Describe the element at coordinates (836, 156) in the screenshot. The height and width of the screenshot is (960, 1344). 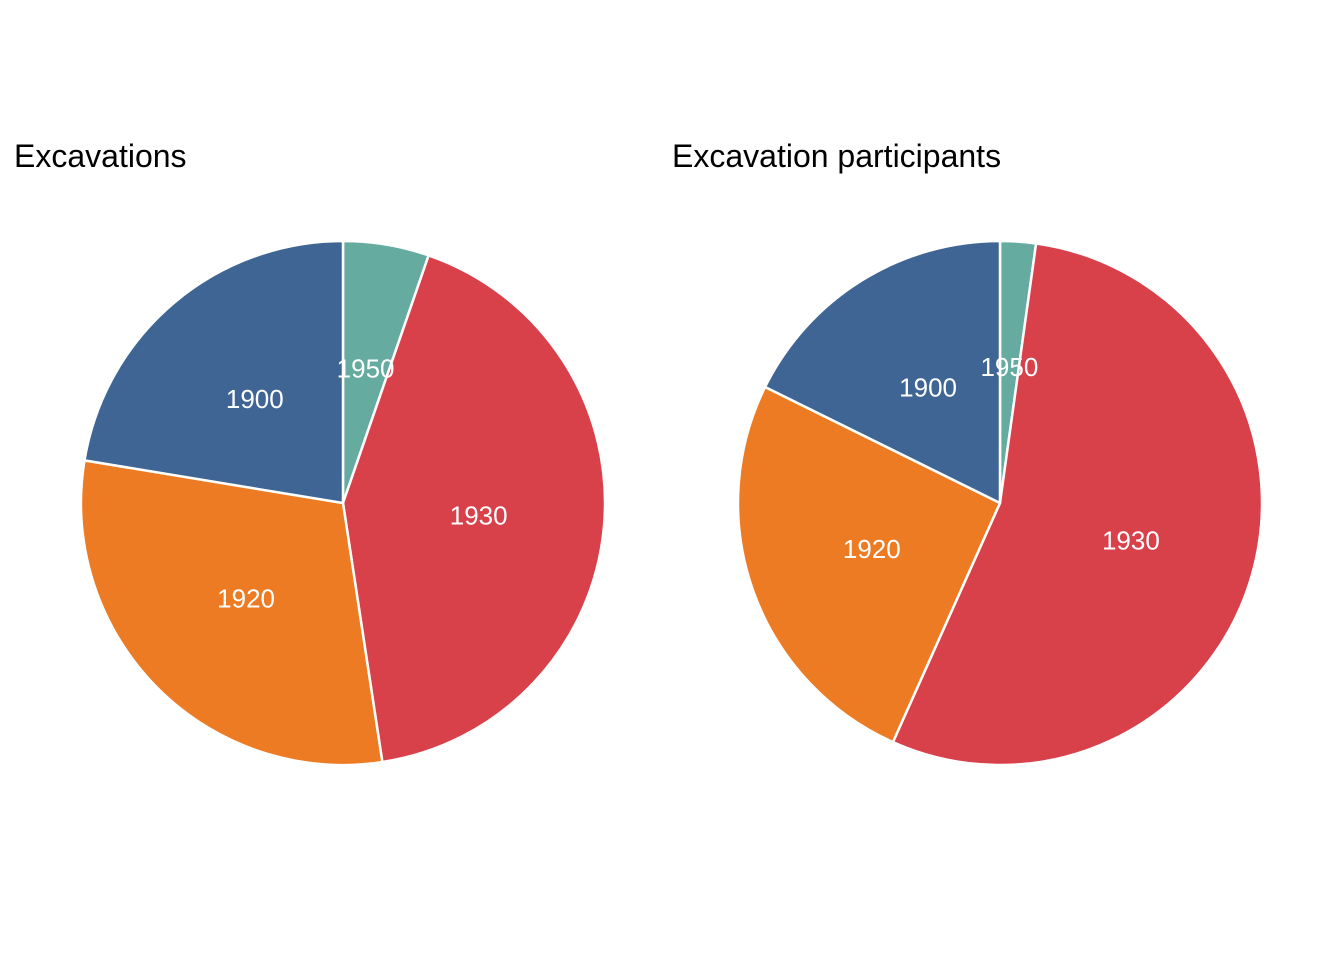
I see `chart-title-excavation-participants: Excavation participants` at that location.